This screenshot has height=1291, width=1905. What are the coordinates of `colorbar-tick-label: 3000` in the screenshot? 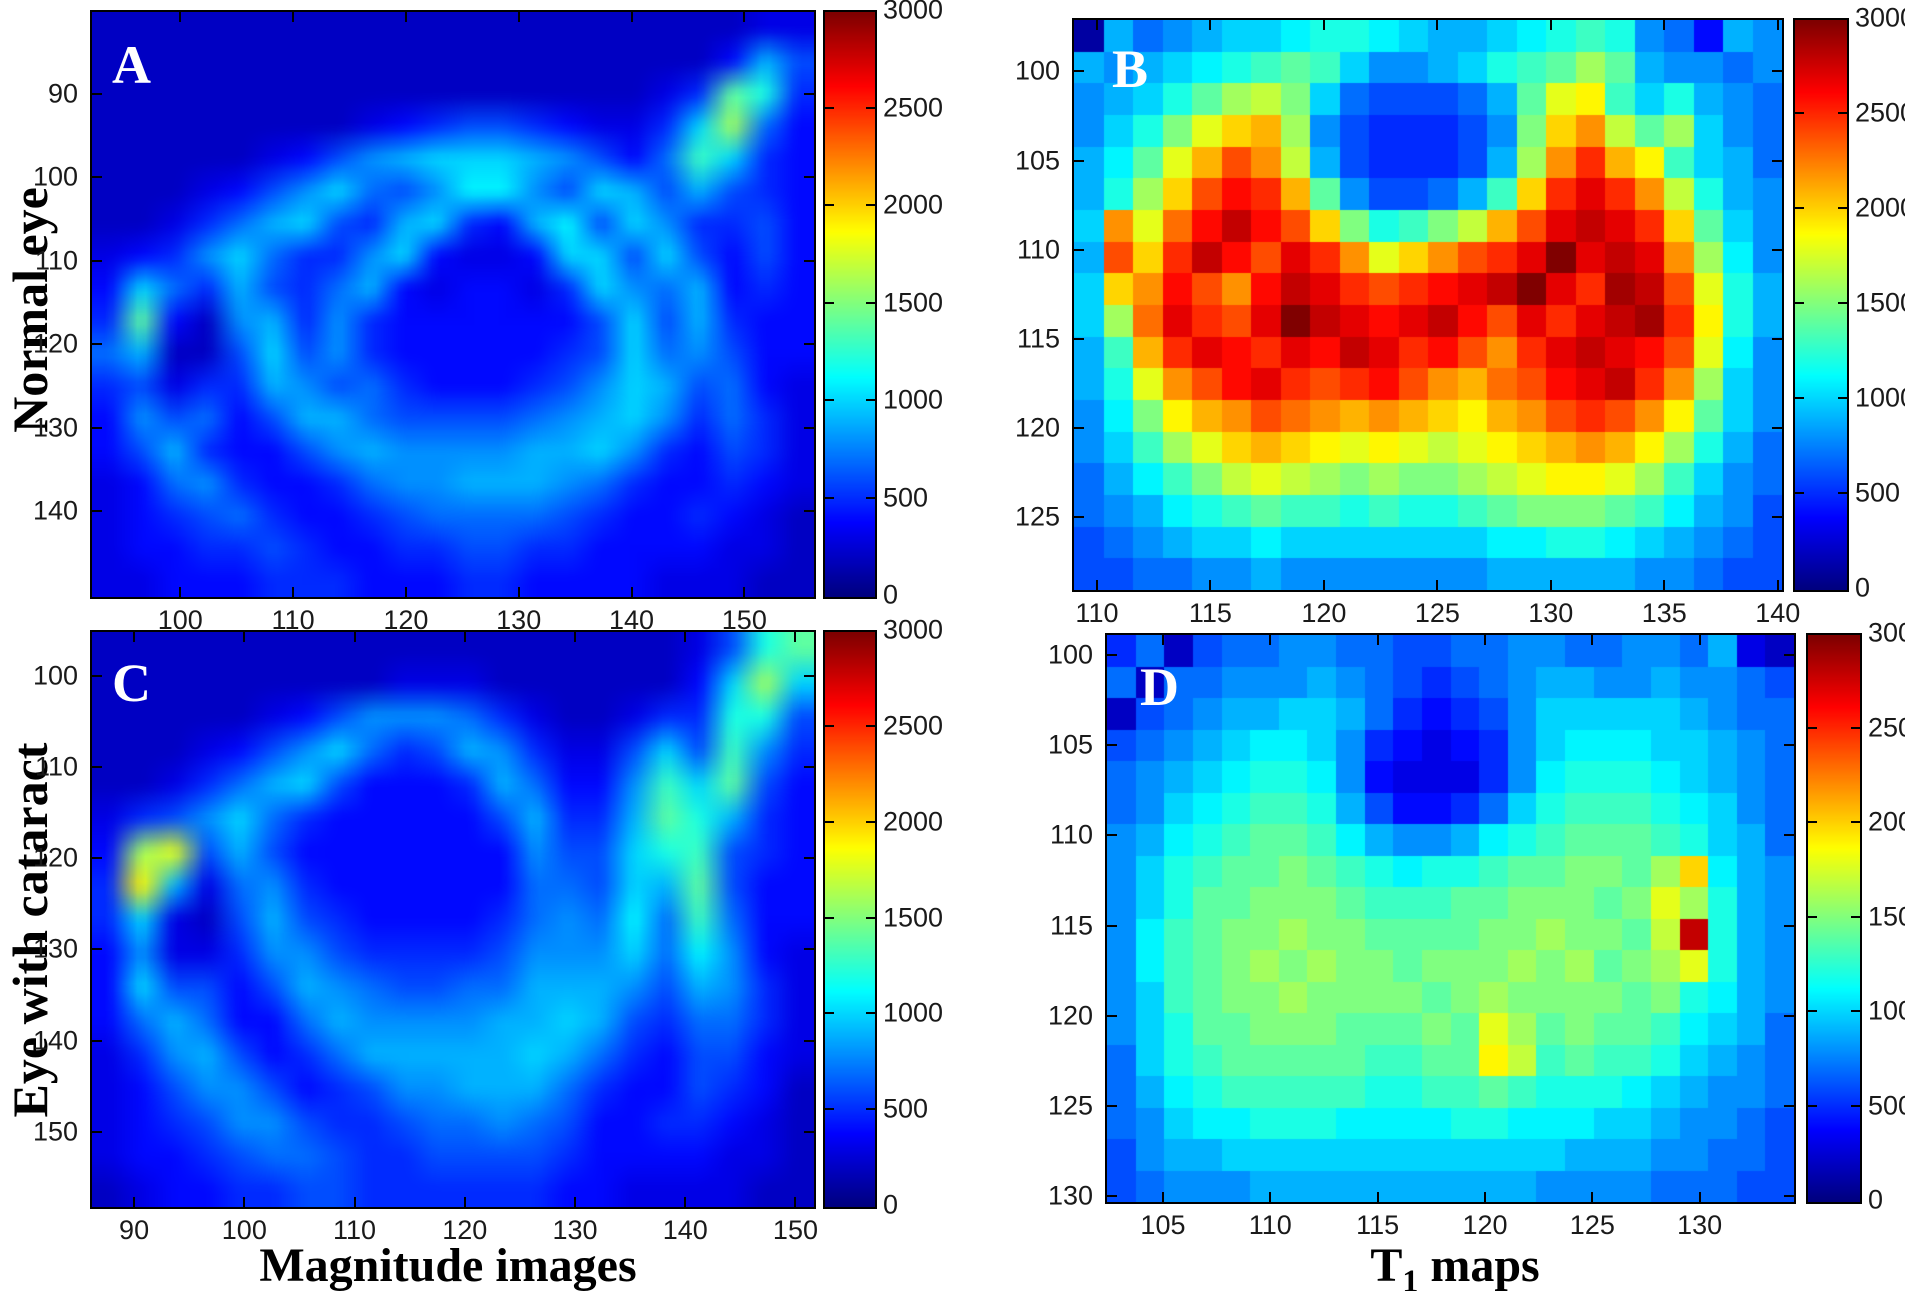 It's located at (1886, 632).